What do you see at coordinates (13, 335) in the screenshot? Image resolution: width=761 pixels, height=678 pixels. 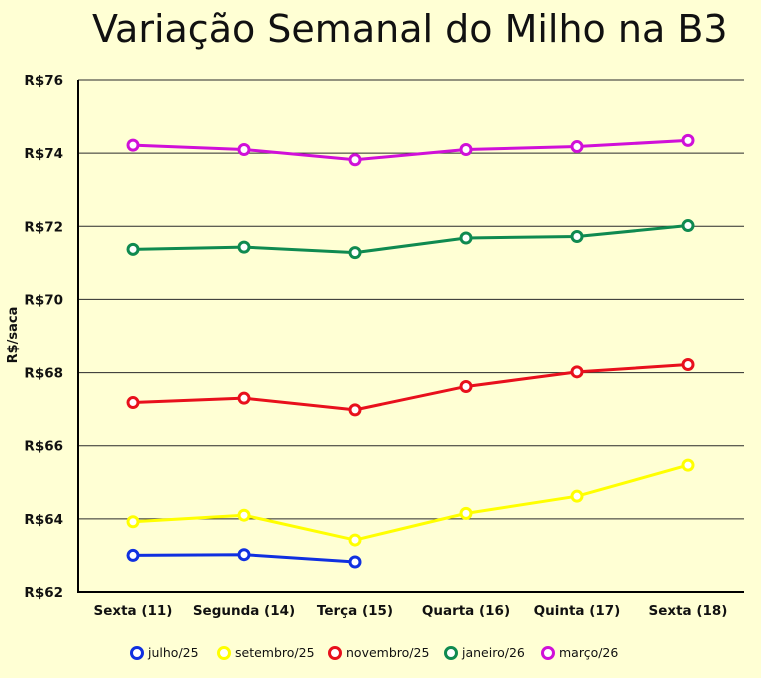 I see `y-axis-label: R$/saca` at bounding box center [13, 335].